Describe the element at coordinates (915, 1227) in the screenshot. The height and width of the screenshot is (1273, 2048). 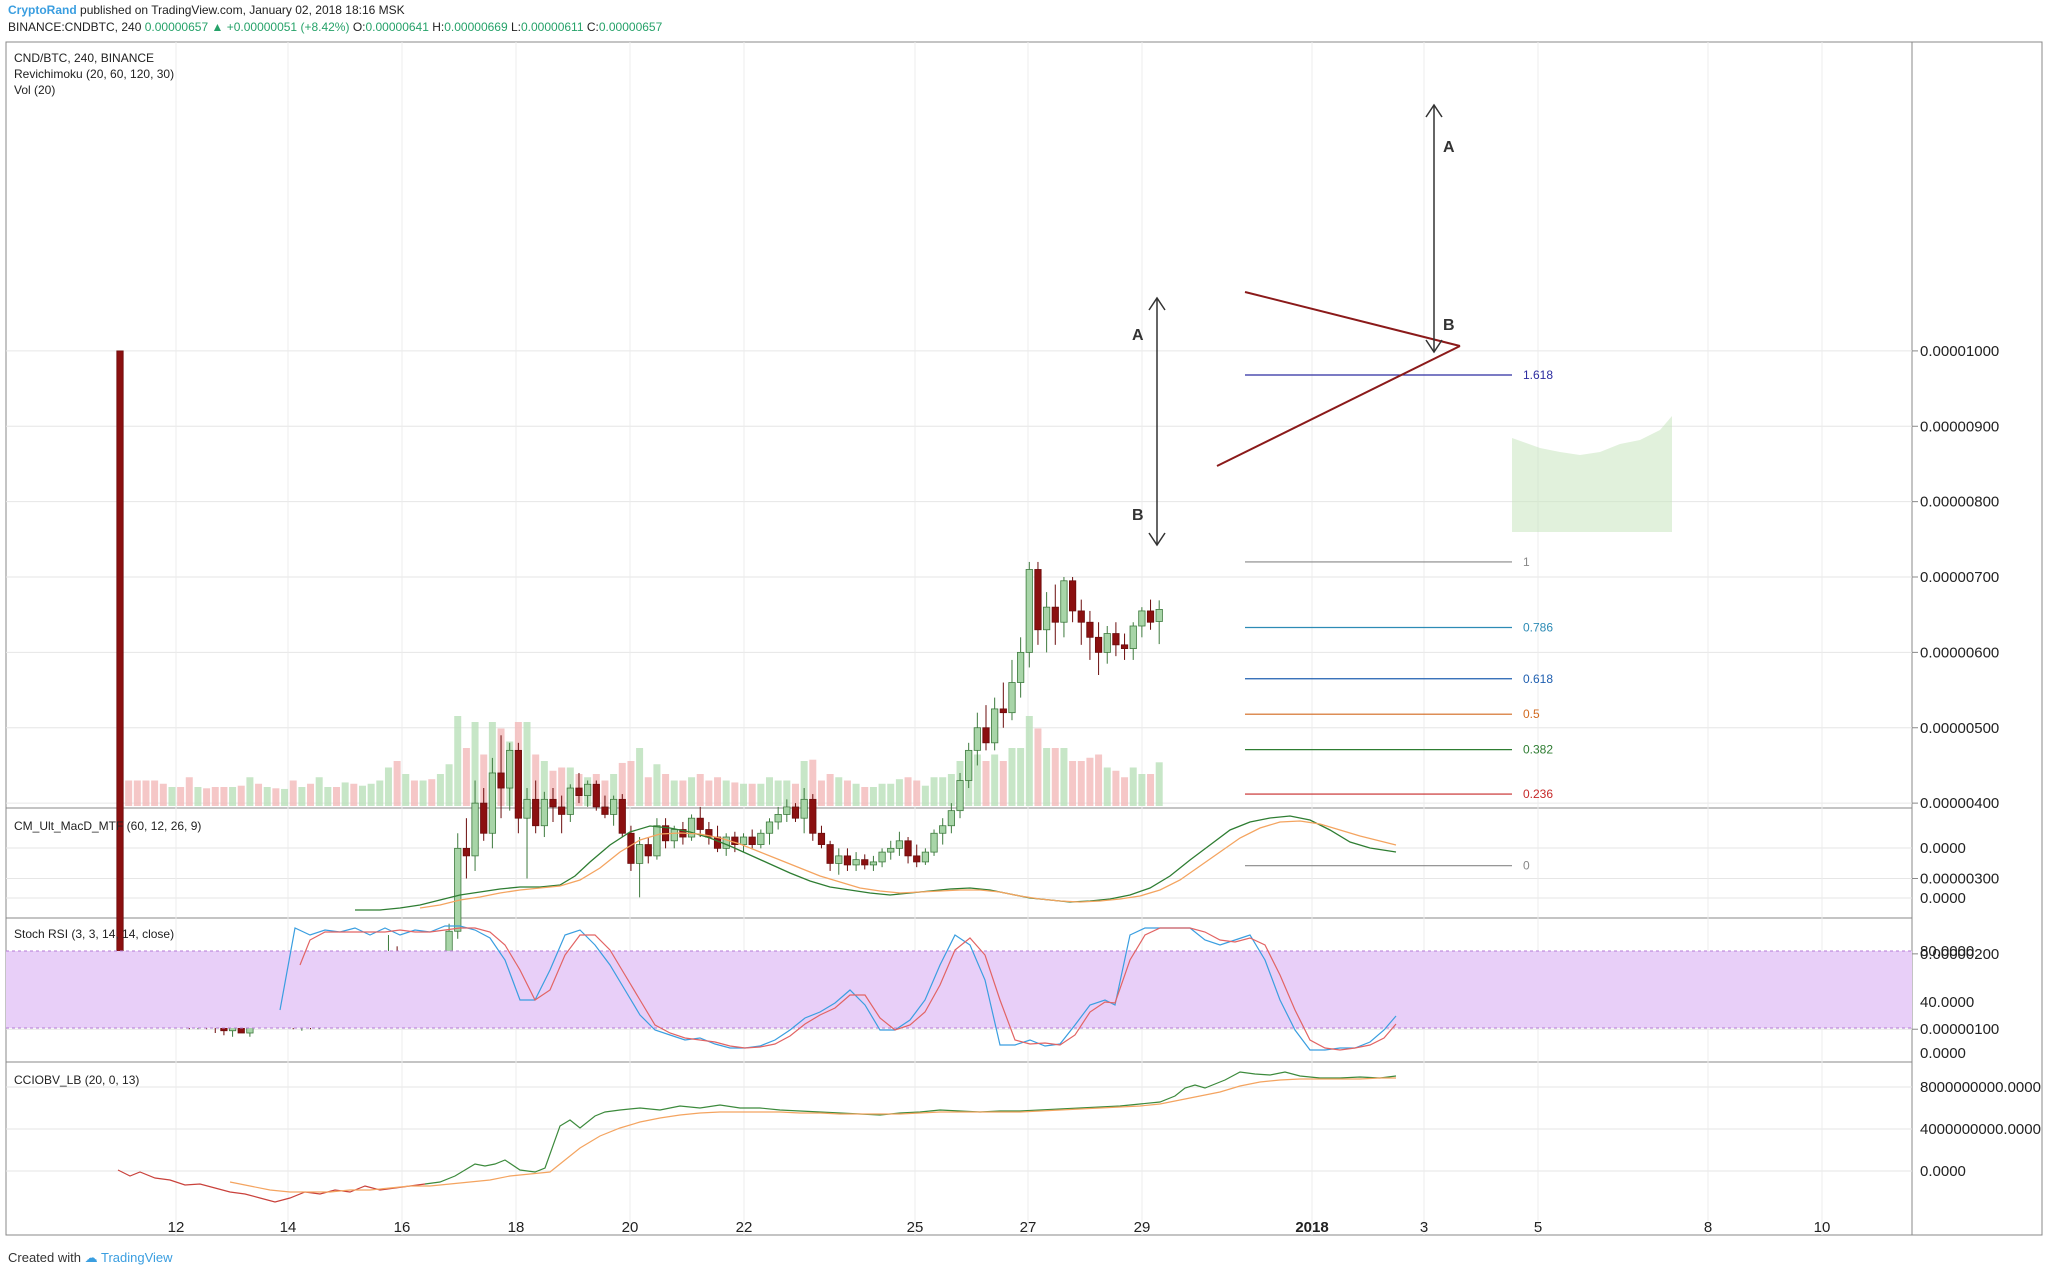
I see `x-tick-label: 25` at that location.